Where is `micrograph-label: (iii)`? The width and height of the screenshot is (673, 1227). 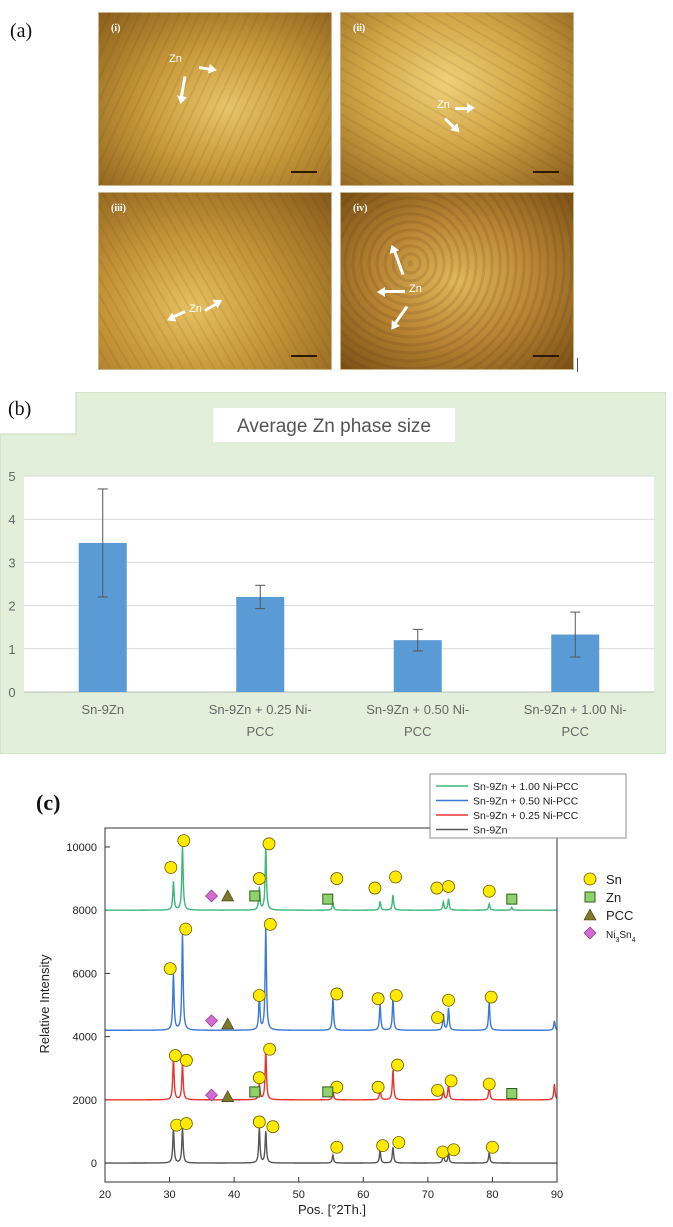
micrograph-label: (iii) is located at coordinates (118, 208).